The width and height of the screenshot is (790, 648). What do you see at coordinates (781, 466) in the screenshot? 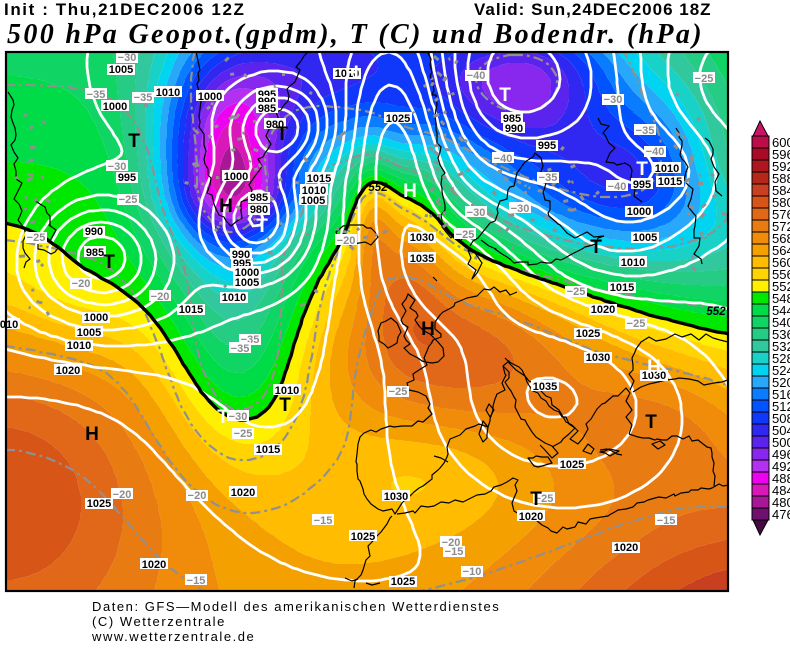
I see `svg-text: 492` at bounding box center [781, 466].